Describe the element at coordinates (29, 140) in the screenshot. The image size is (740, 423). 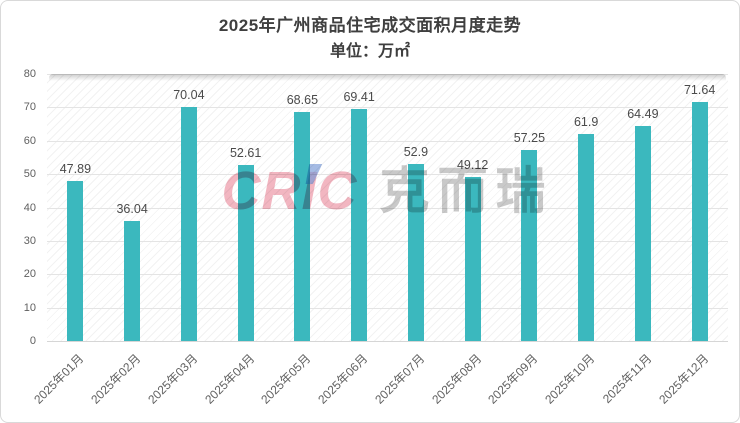
I see `y-axis-label: 60` at that location.